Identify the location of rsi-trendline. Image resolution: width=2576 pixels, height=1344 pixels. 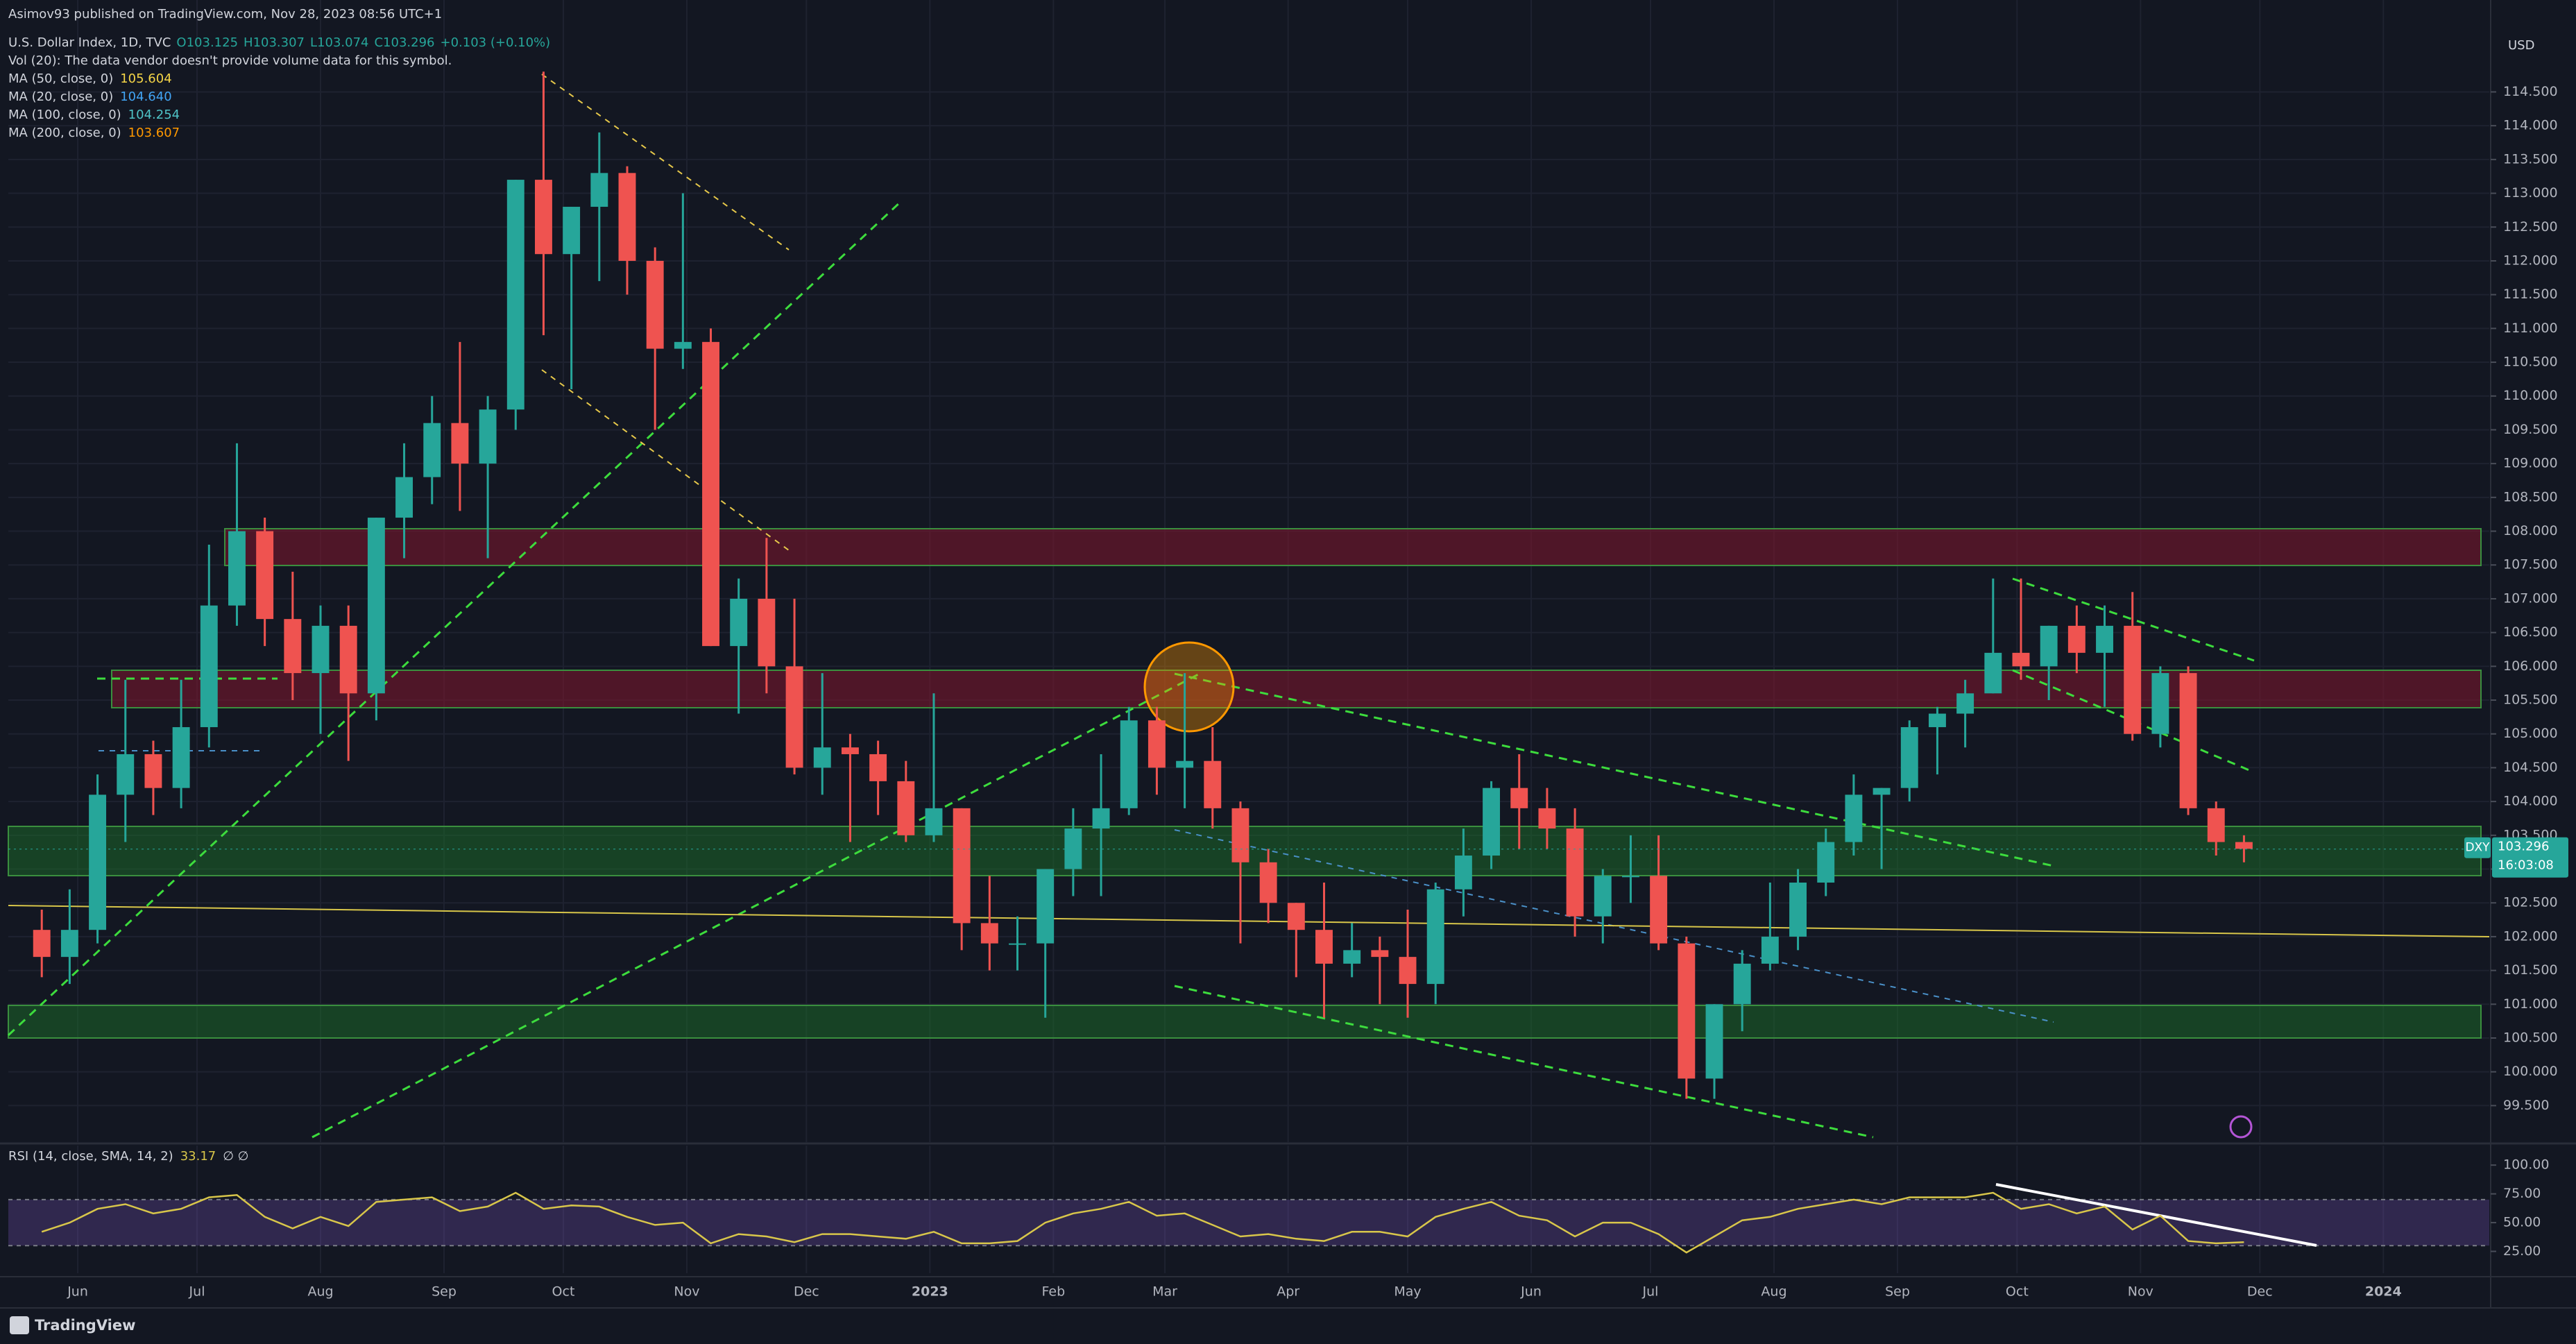
(2156, 1215).